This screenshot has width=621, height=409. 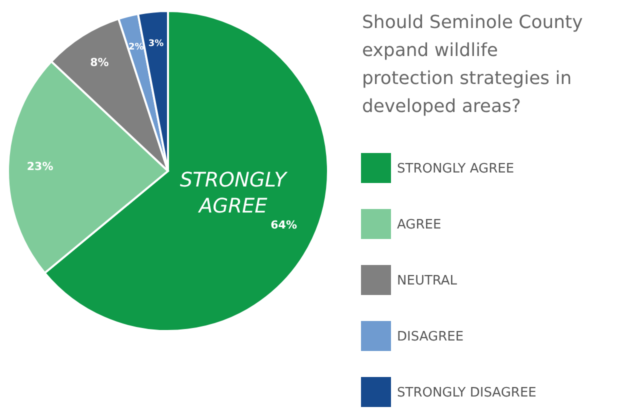 What do you see at coordinates (427, 281) in the screenshot?
I see `legend-label: NEUTRAL` at bounding box center [427, 281].